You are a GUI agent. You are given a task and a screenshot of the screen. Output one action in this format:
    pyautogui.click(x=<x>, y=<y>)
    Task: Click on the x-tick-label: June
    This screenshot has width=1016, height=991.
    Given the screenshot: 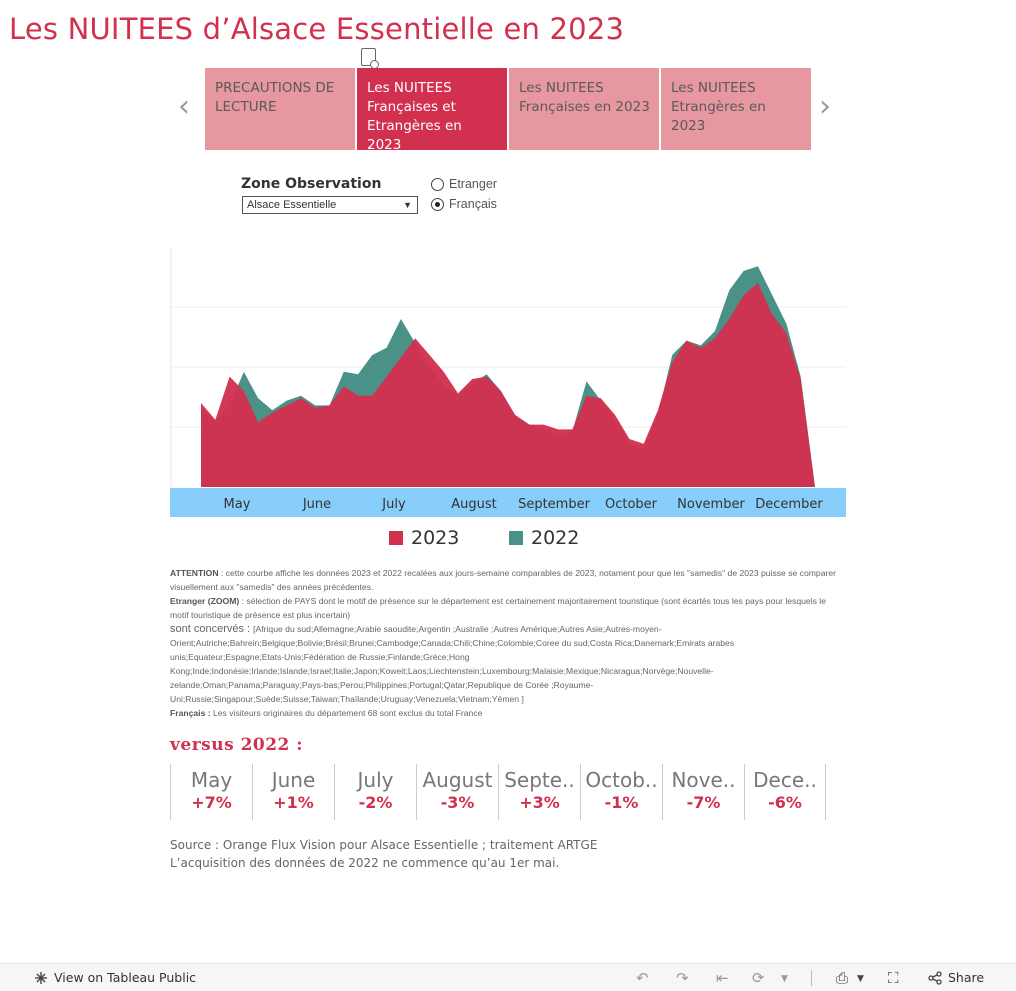 What is the action you would take?
    pyautogui.click(x=316, y=504)
    